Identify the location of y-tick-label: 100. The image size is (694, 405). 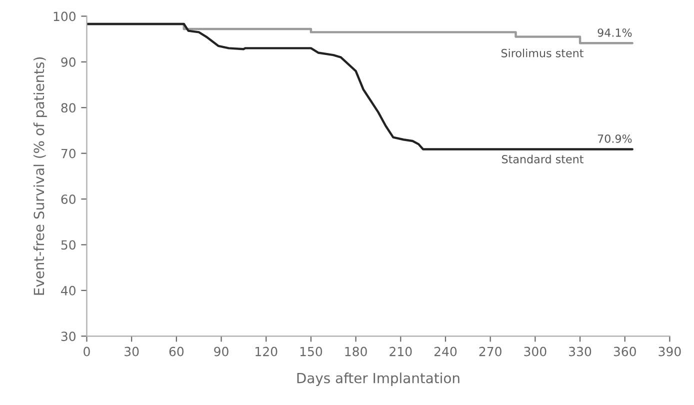
(65, 17).